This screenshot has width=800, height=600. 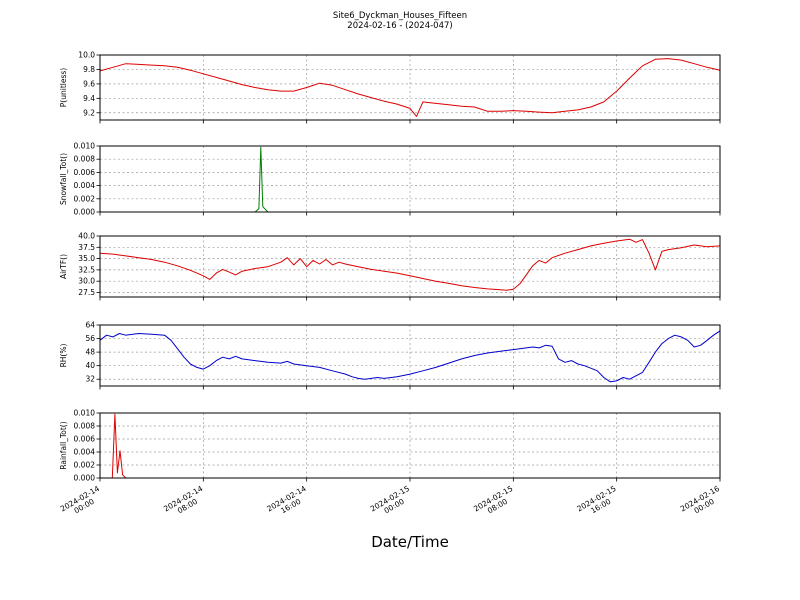 I want to click on svg-text: 64, so click(x=90, y=325).